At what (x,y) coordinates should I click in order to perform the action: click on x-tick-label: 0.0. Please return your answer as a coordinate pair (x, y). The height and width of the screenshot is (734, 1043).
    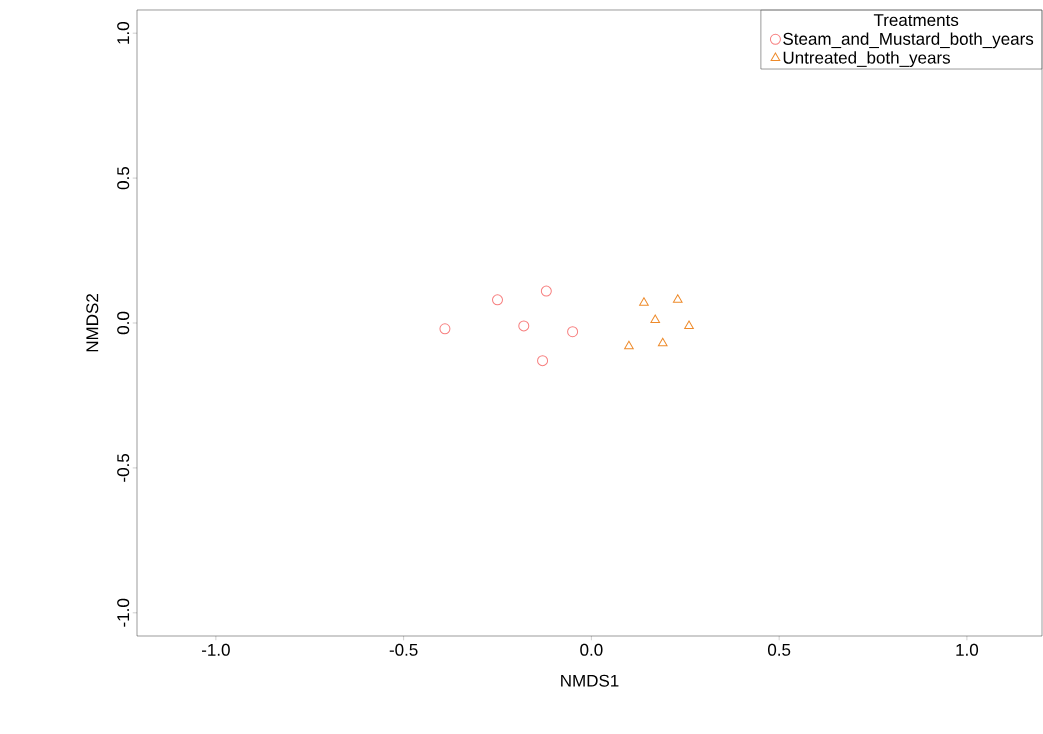
    Looking at the image, I should click on (591, 649).